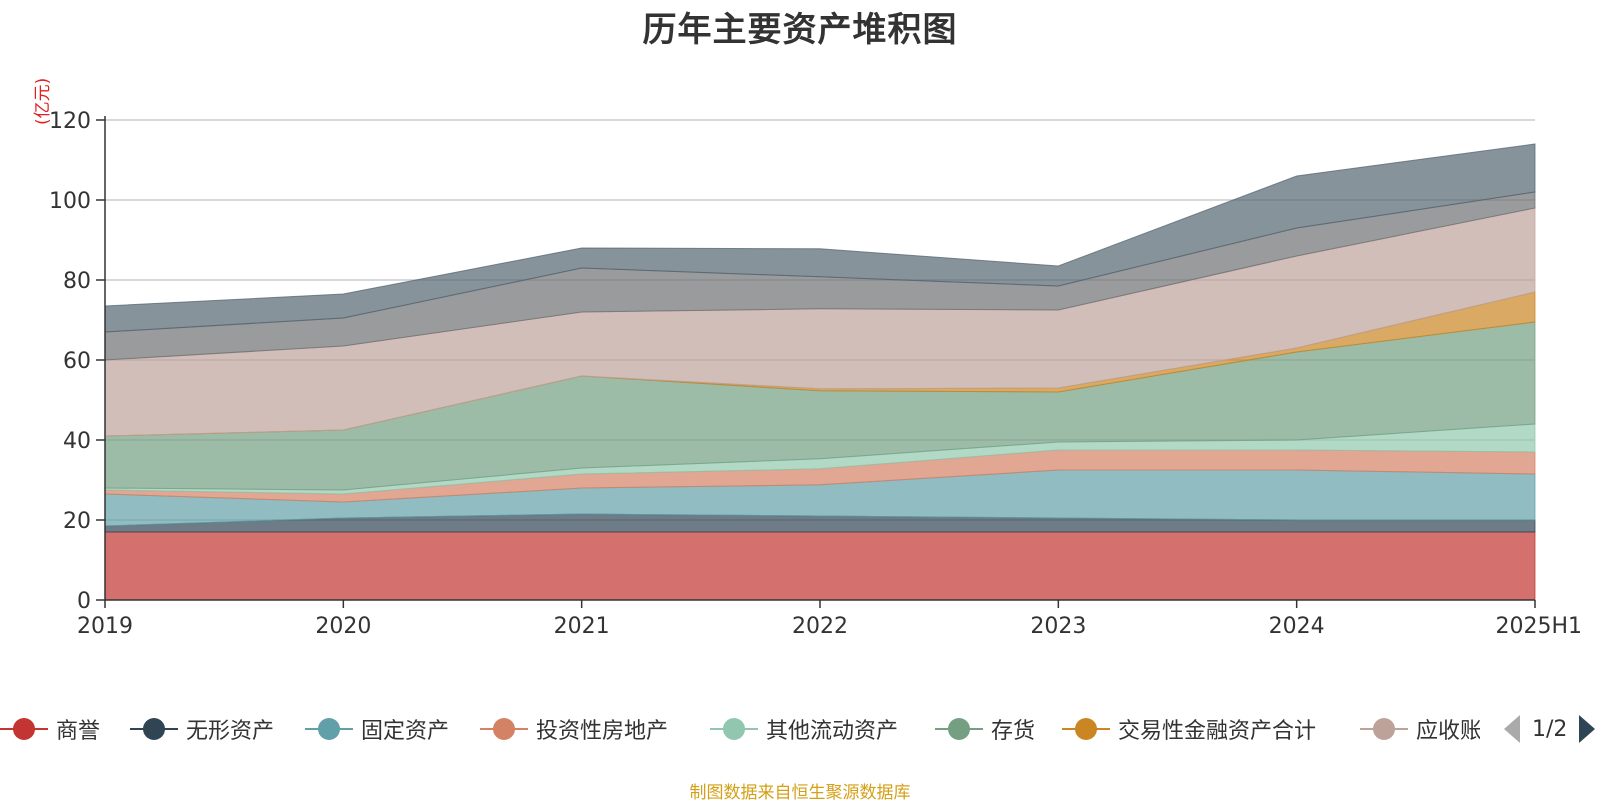 The height and width of the screenshot is (803, 1600). Describe the element at coordinates (985, 729) in the screenshot. I see `legend-item: 存货` at that location.